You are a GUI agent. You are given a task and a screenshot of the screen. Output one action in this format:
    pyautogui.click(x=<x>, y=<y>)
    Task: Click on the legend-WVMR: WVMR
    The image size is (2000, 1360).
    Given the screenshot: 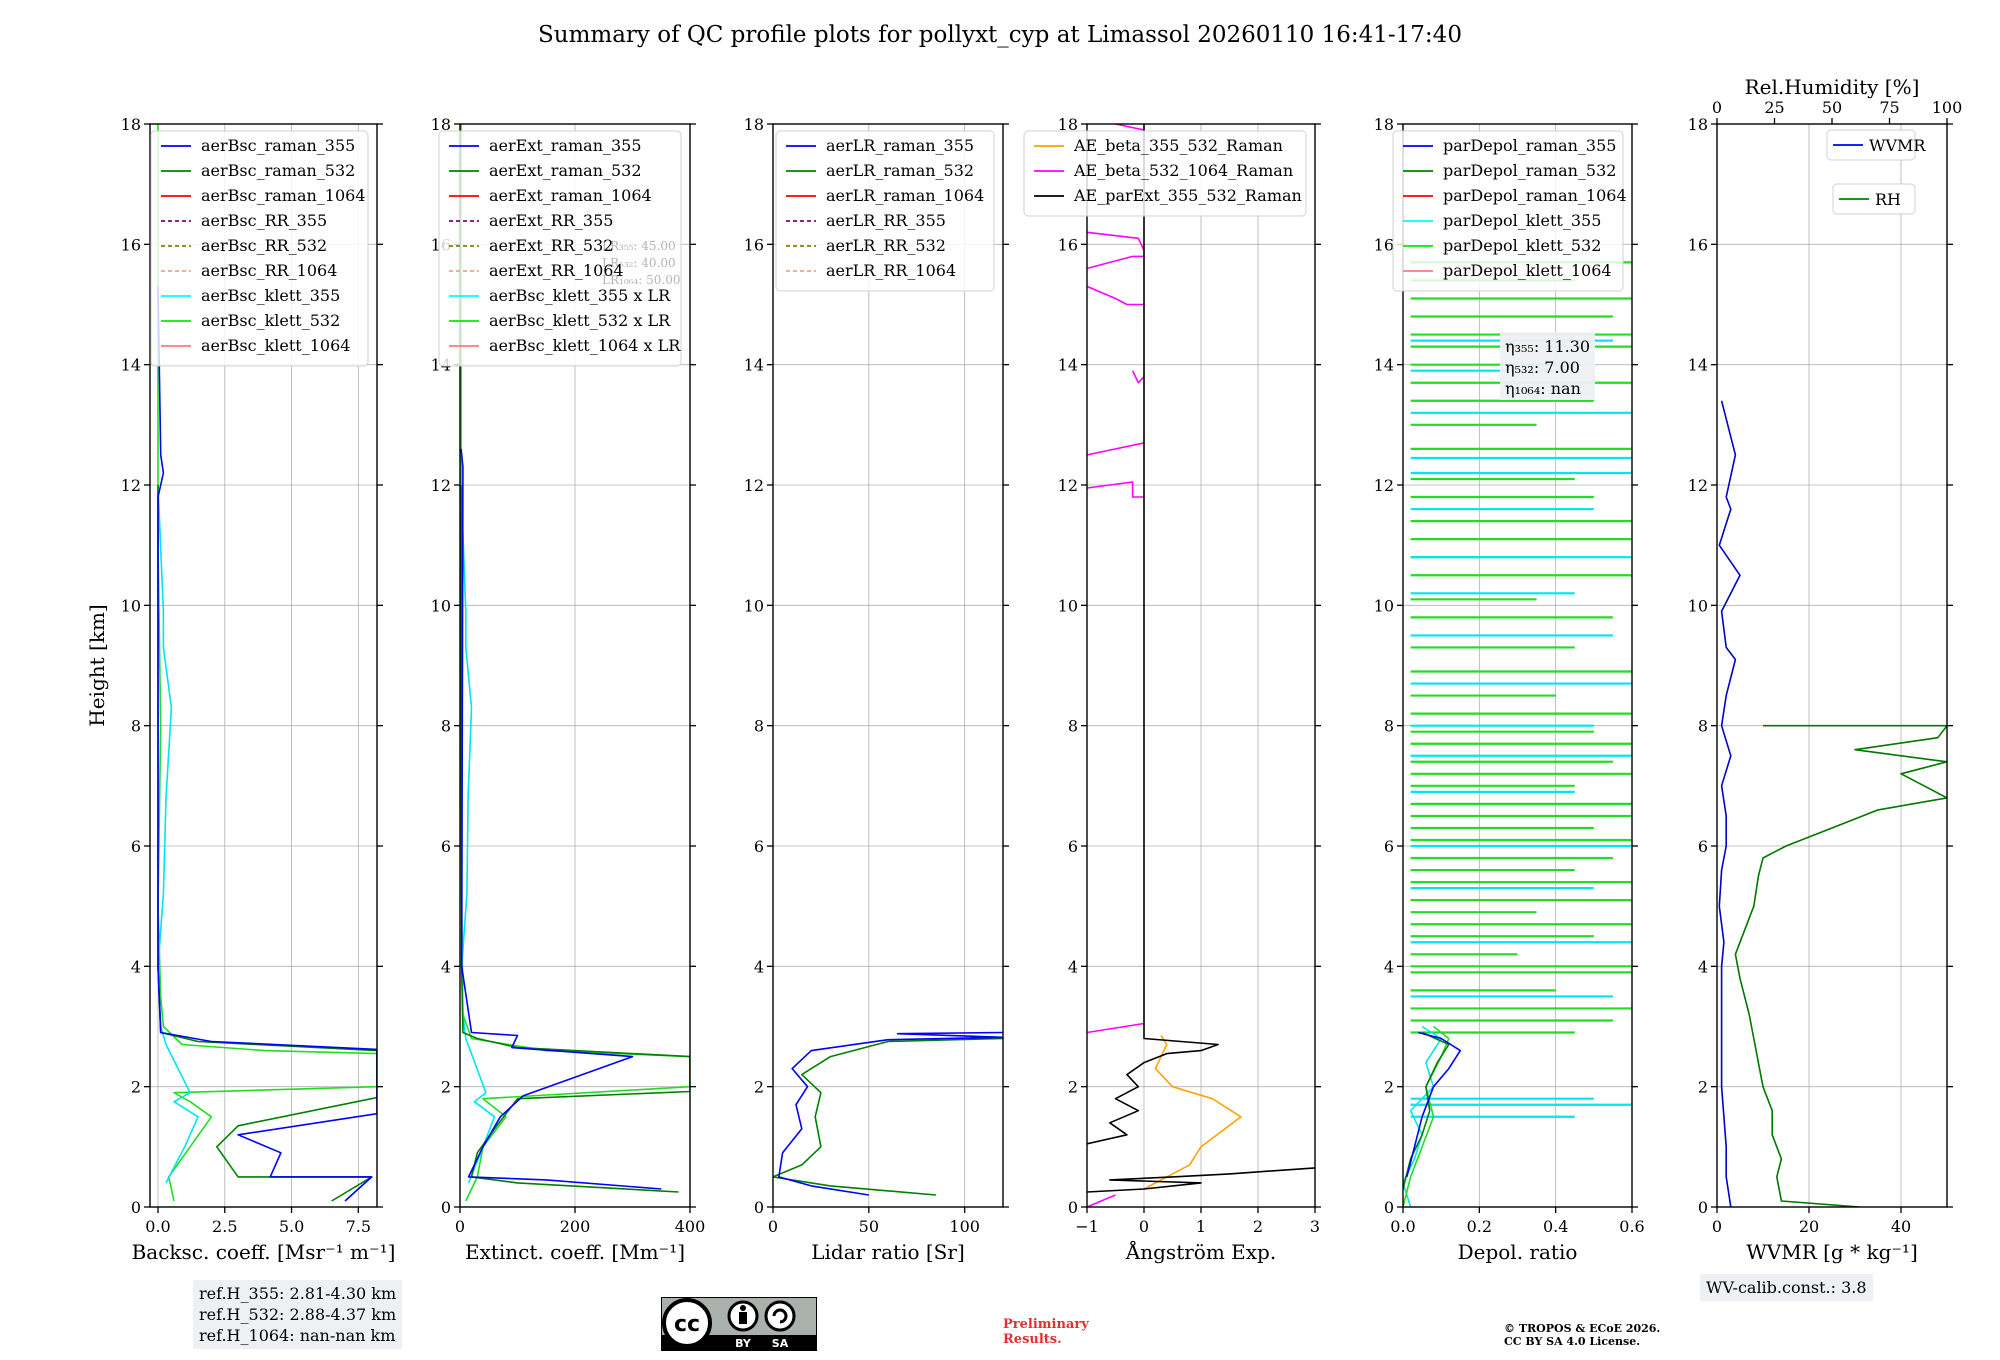 What is the action you would take?
    pyautogui.click(x=1876, y=145)
    